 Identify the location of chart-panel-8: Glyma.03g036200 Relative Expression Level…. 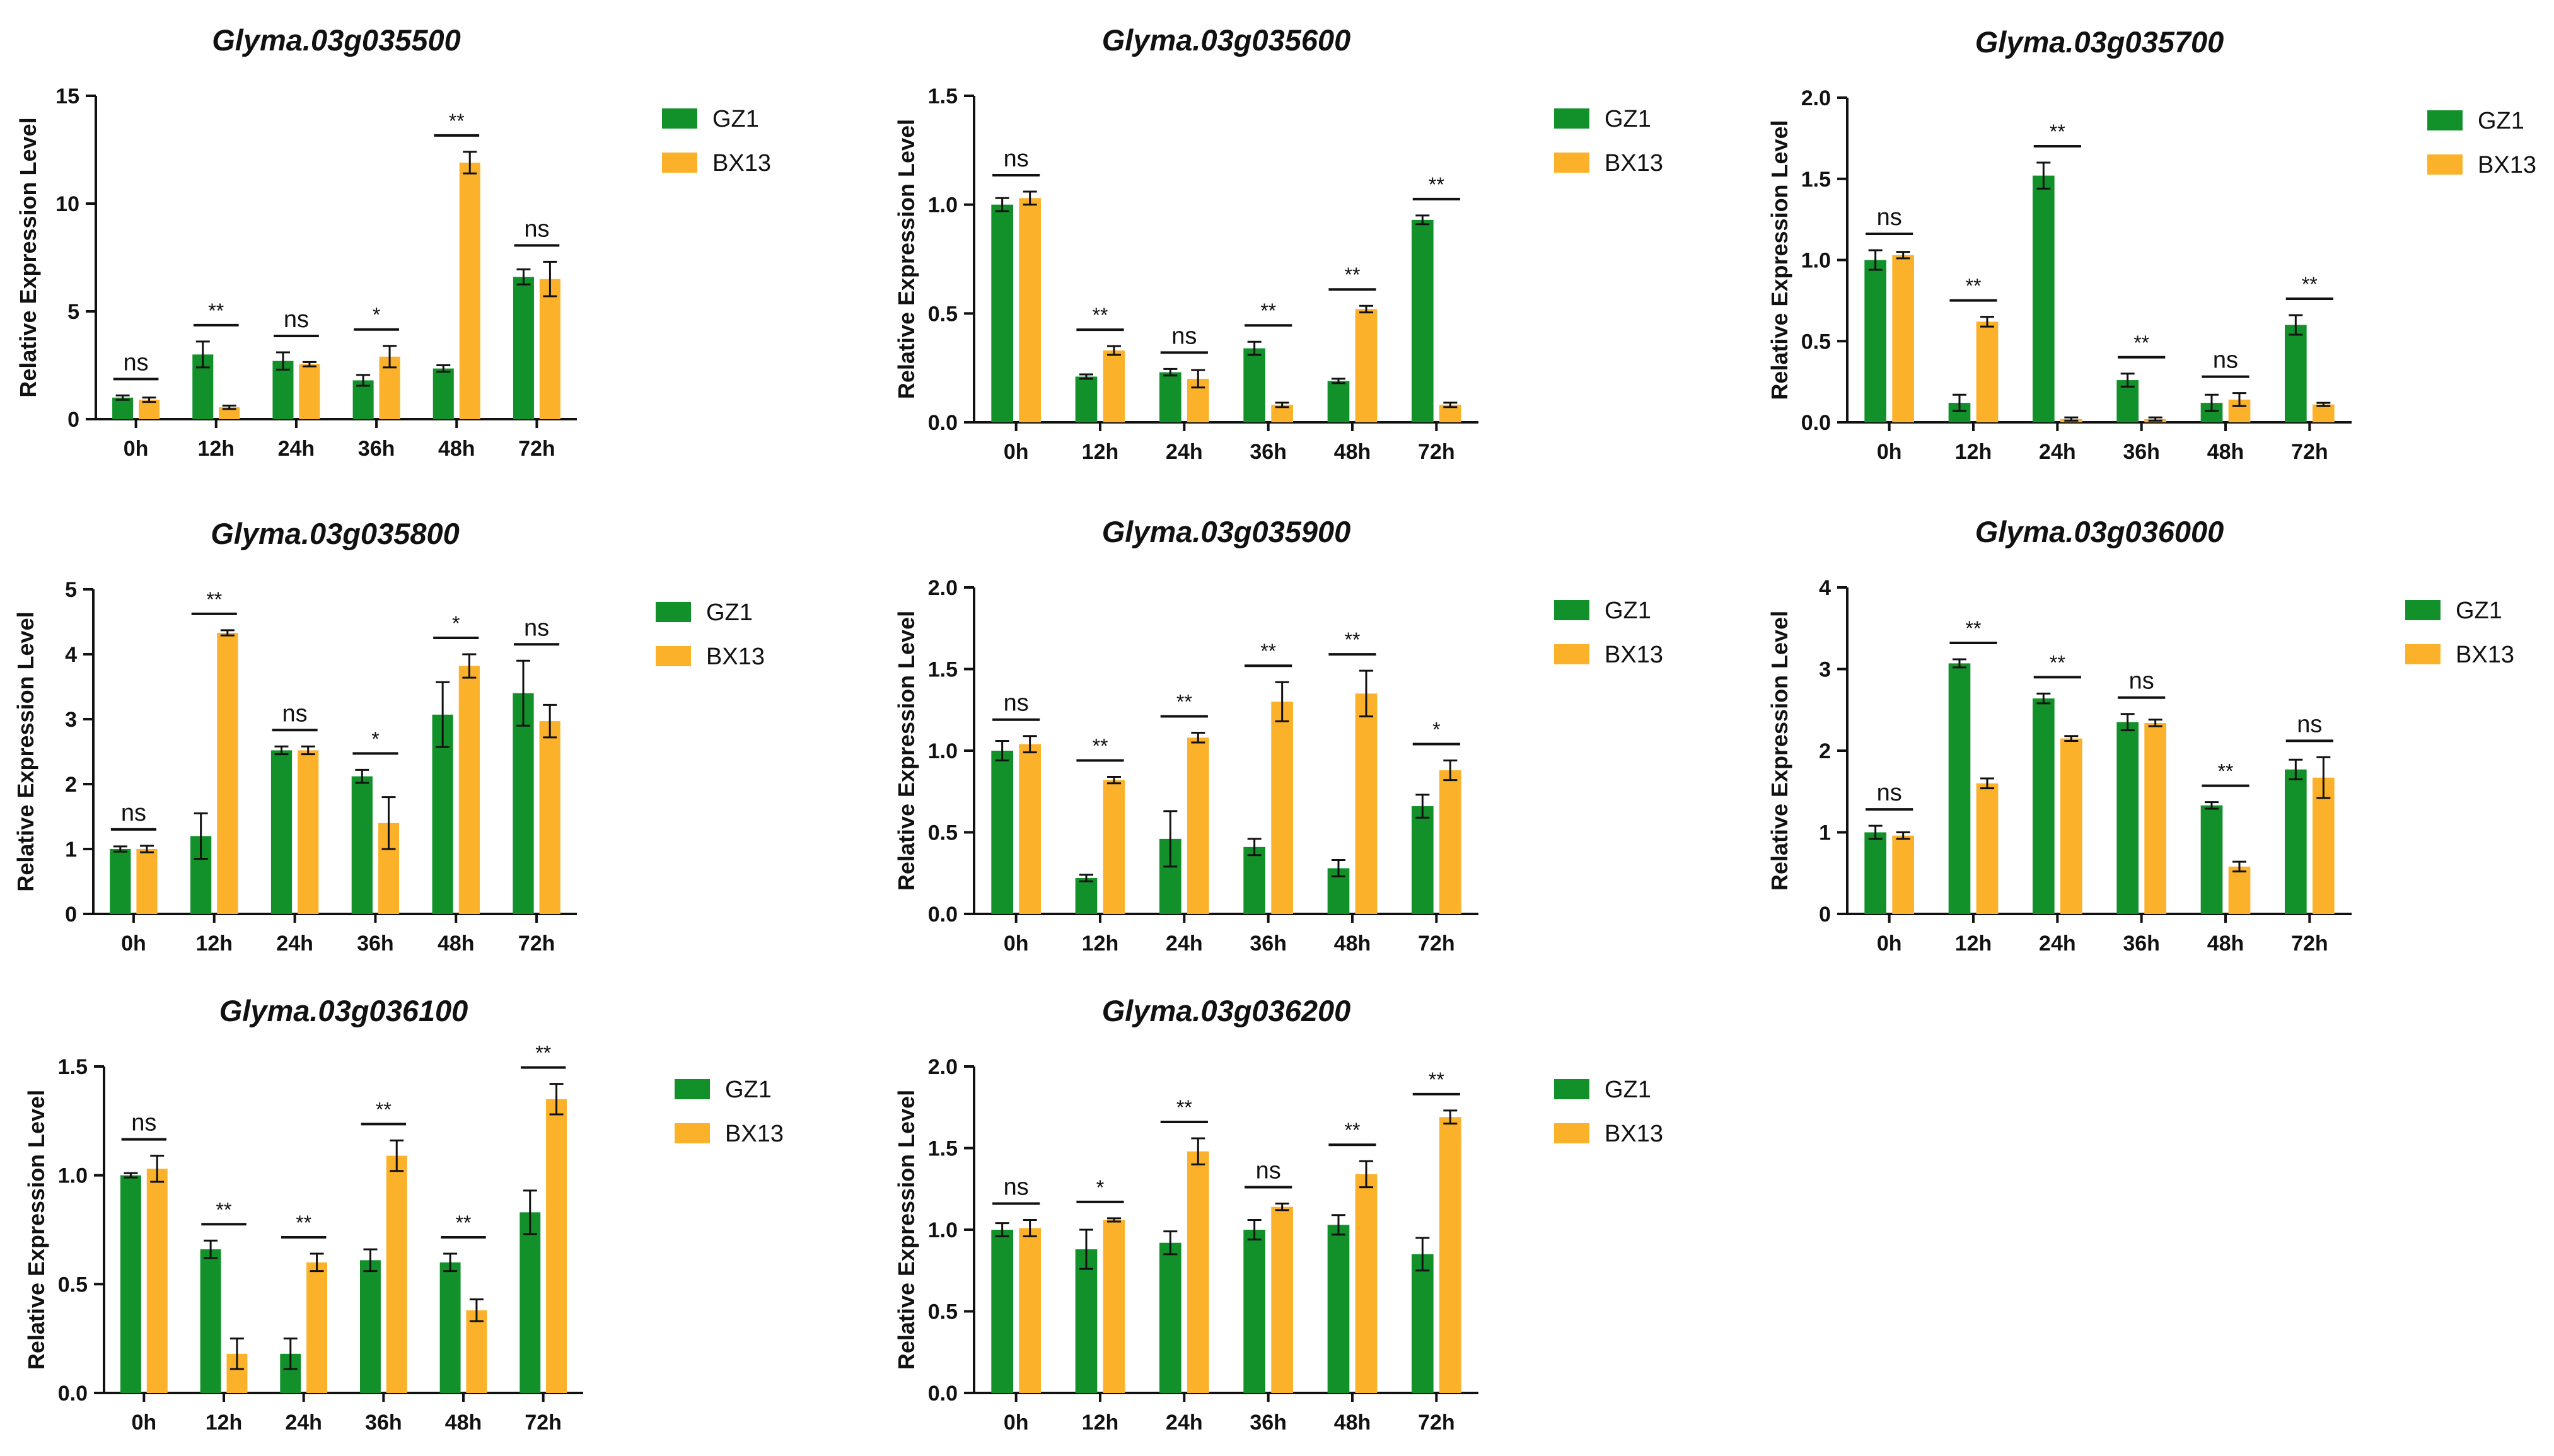
(1278, 1214).